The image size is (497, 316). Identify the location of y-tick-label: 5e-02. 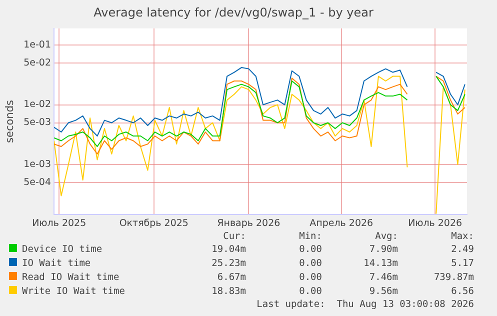
(38, 63).